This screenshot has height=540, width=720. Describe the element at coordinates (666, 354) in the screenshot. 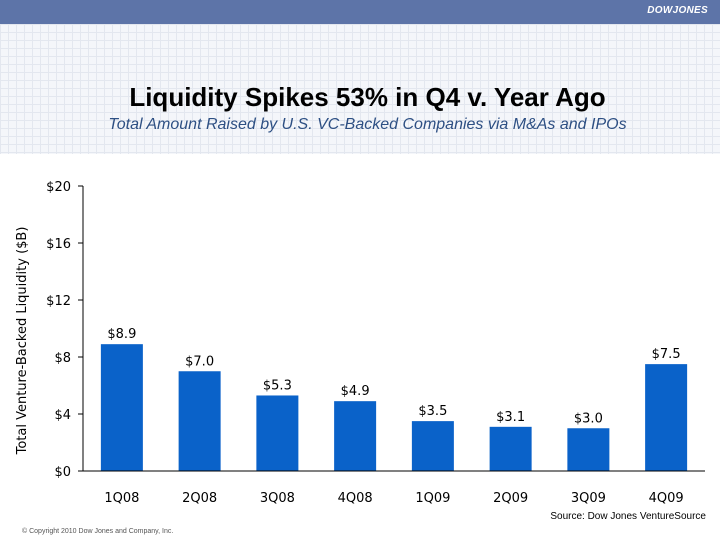

I see `data-label: $7.5` at that location.